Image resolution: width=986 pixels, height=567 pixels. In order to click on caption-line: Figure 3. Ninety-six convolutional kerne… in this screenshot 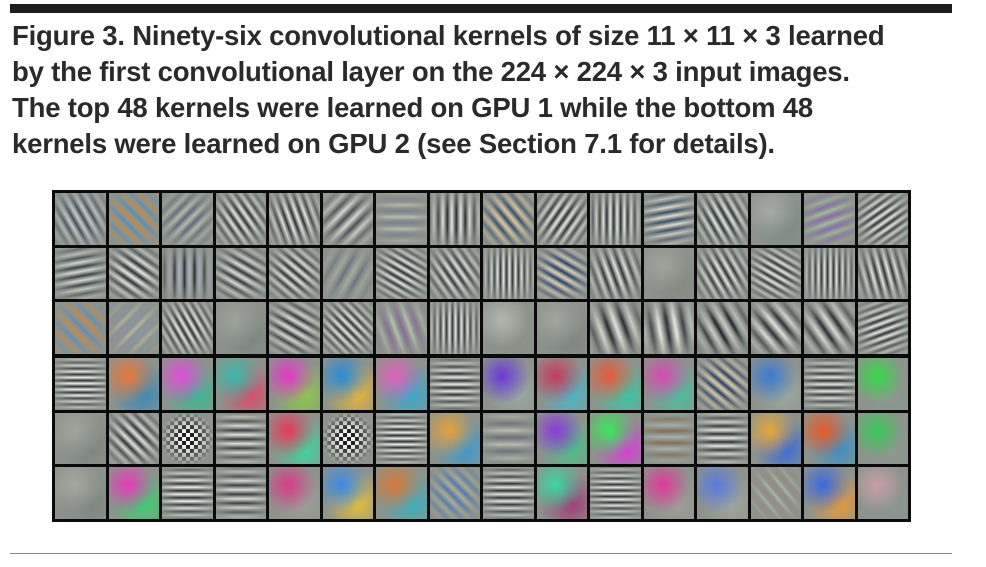, I will do `click(448, 35)`.